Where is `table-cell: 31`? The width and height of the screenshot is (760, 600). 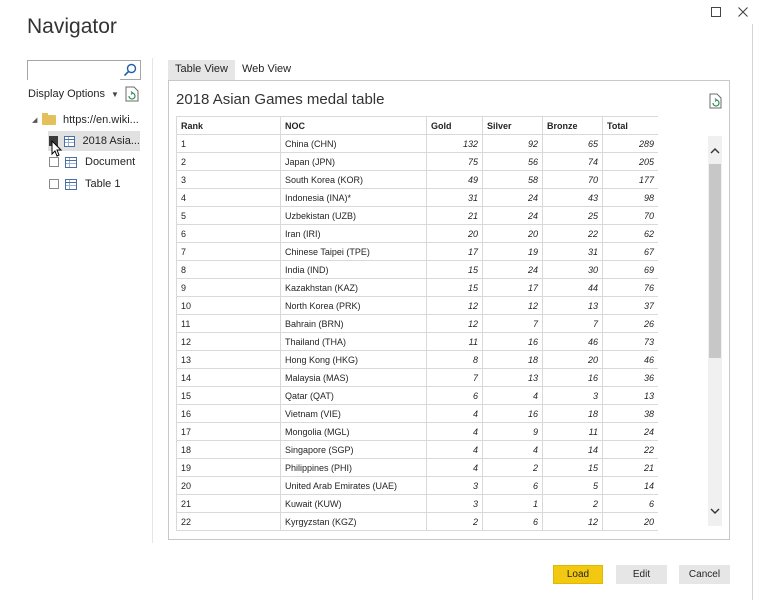 table-cell: 31 is located at coordinates (572, 251).